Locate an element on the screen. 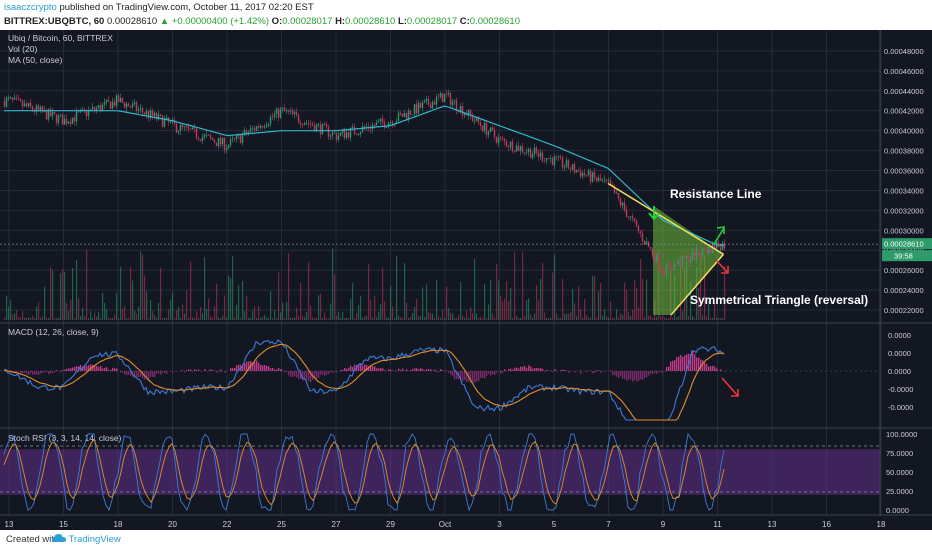 This screenshot has height=550, width=932. legend-stoch: Stoch RSI (3, 3, 14, 14, close) is located at coordinates (65, 438).